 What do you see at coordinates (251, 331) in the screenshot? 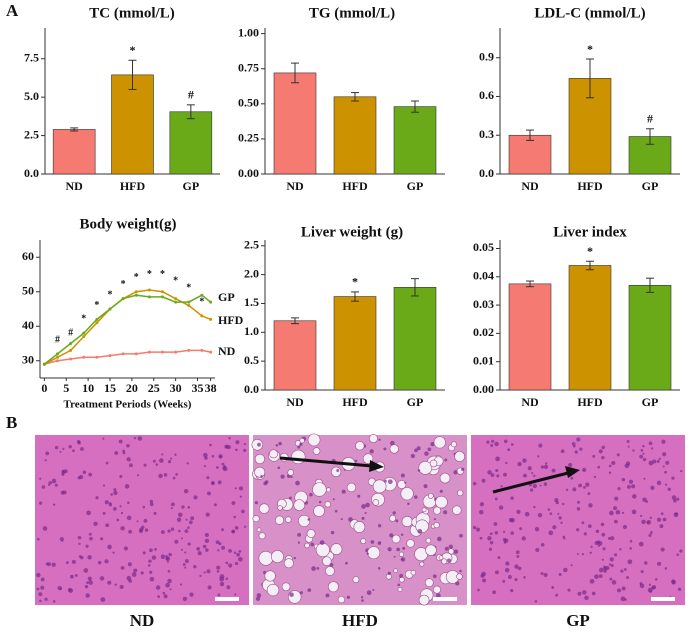
I see `y-tick-label: 1.0` at bounding box center [251, 331].